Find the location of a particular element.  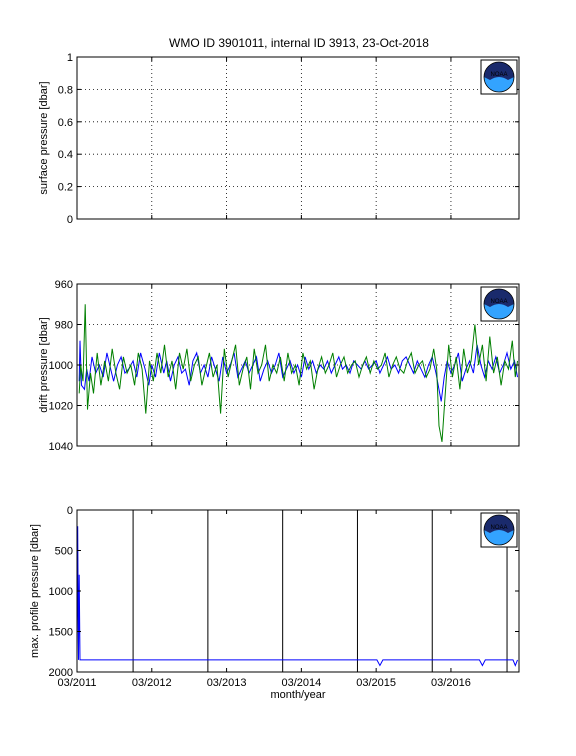

series-line-blue is located at coordinates (297, 596).